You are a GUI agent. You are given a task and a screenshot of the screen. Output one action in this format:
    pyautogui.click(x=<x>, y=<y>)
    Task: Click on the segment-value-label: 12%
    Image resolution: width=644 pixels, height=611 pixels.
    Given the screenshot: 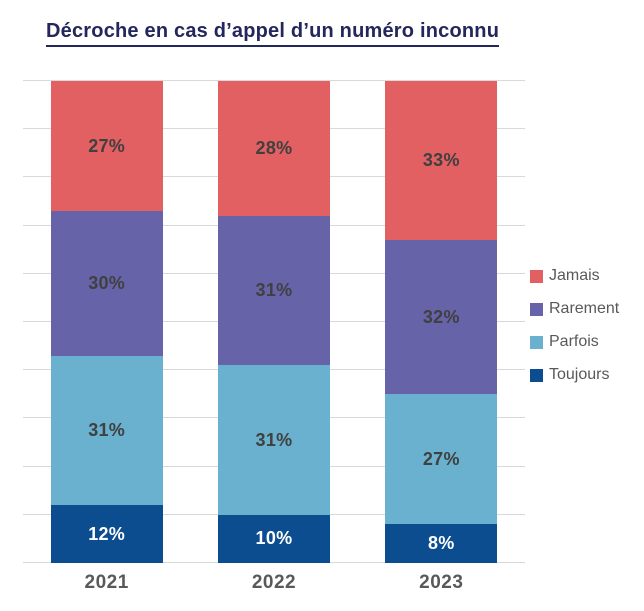 What is the action you would take?
    pyautogui.click(x=107, y=533)
    